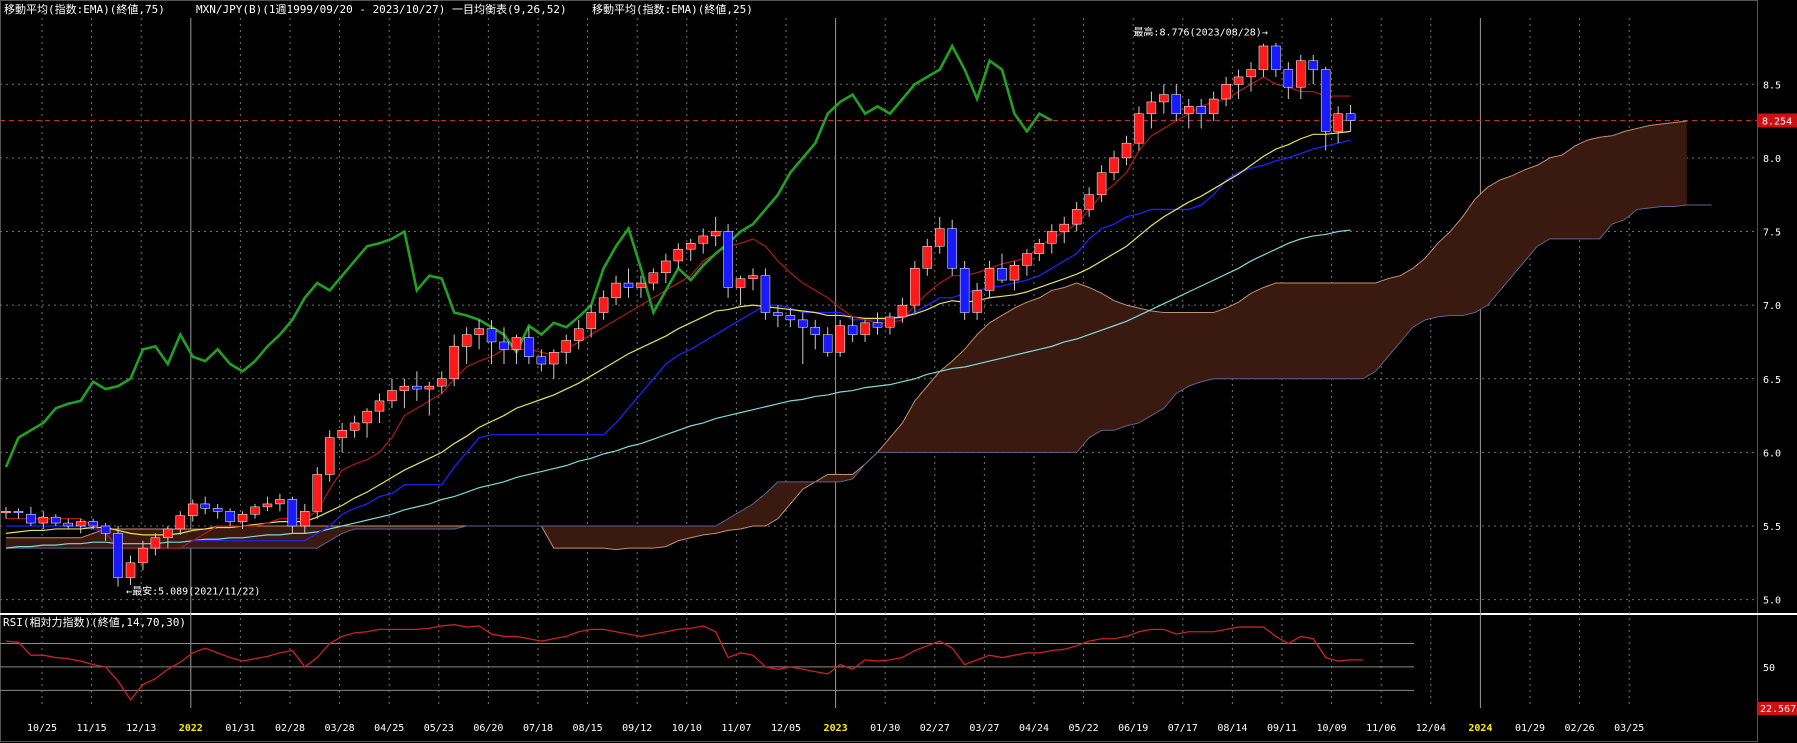 This screenshot has width=1797, height=743. Describe the element at coordinates (389, 728) in the screenshot. I see `x-tick-label: 04/25` at that location.